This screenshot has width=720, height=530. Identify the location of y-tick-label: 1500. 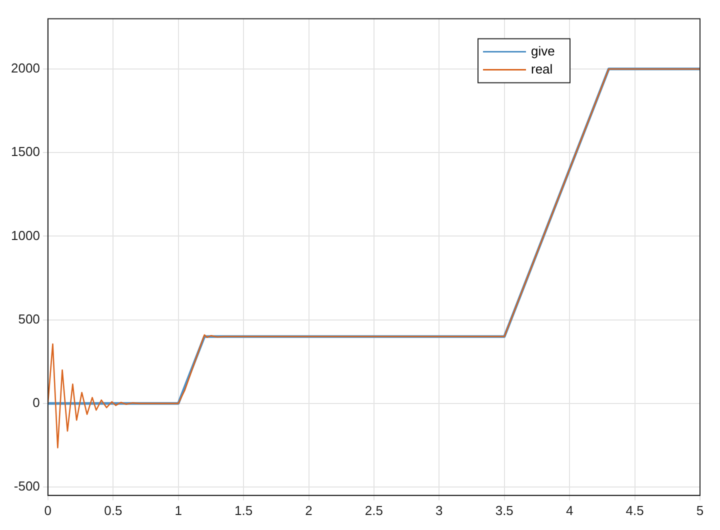
(25, 152).